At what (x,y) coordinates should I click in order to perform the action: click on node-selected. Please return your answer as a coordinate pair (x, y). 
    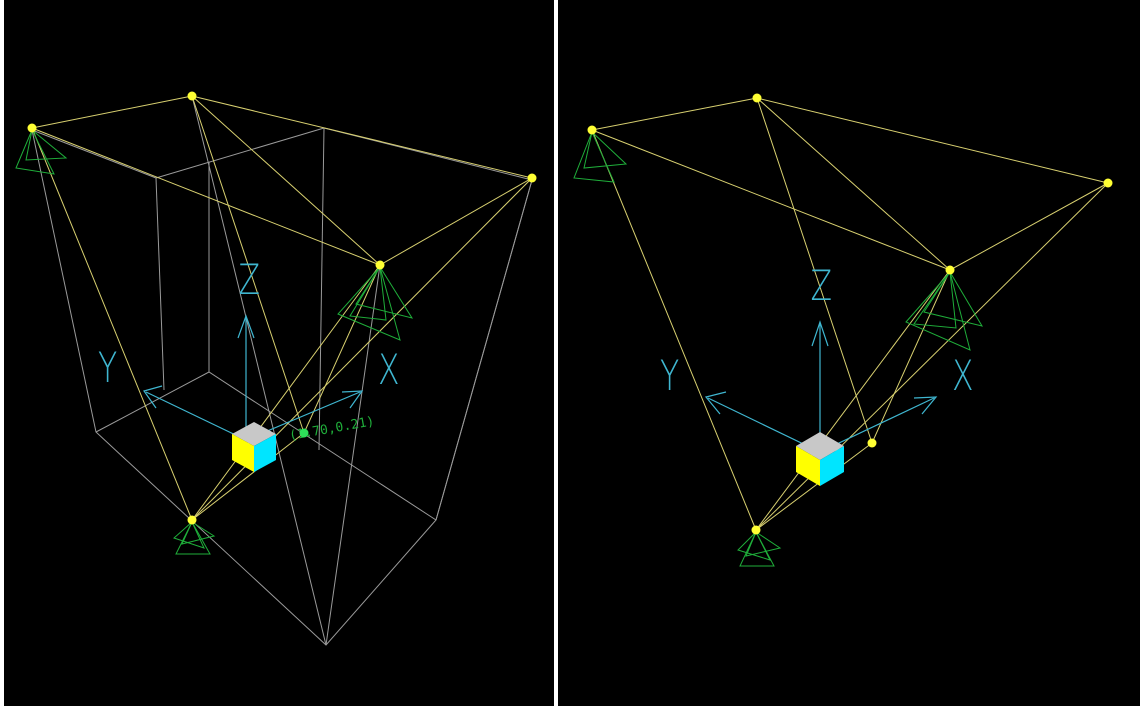
    Looking at the image, I should click on (304, 433).